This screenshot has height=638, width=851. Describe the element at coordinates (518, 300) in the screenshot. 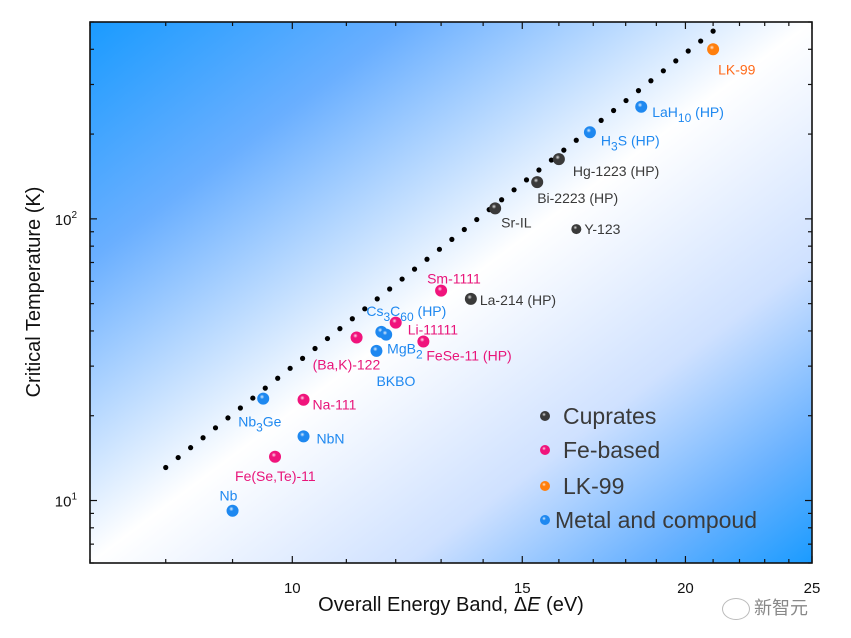

I see `data-label: La-214 (HP)` at that location.